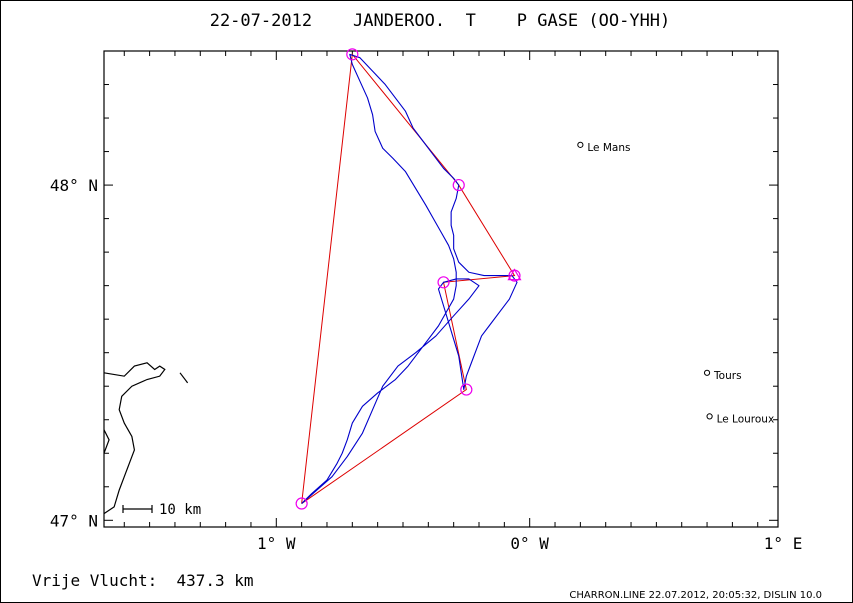  I want to click on scale-bar: 10 km, so click(161, 510).